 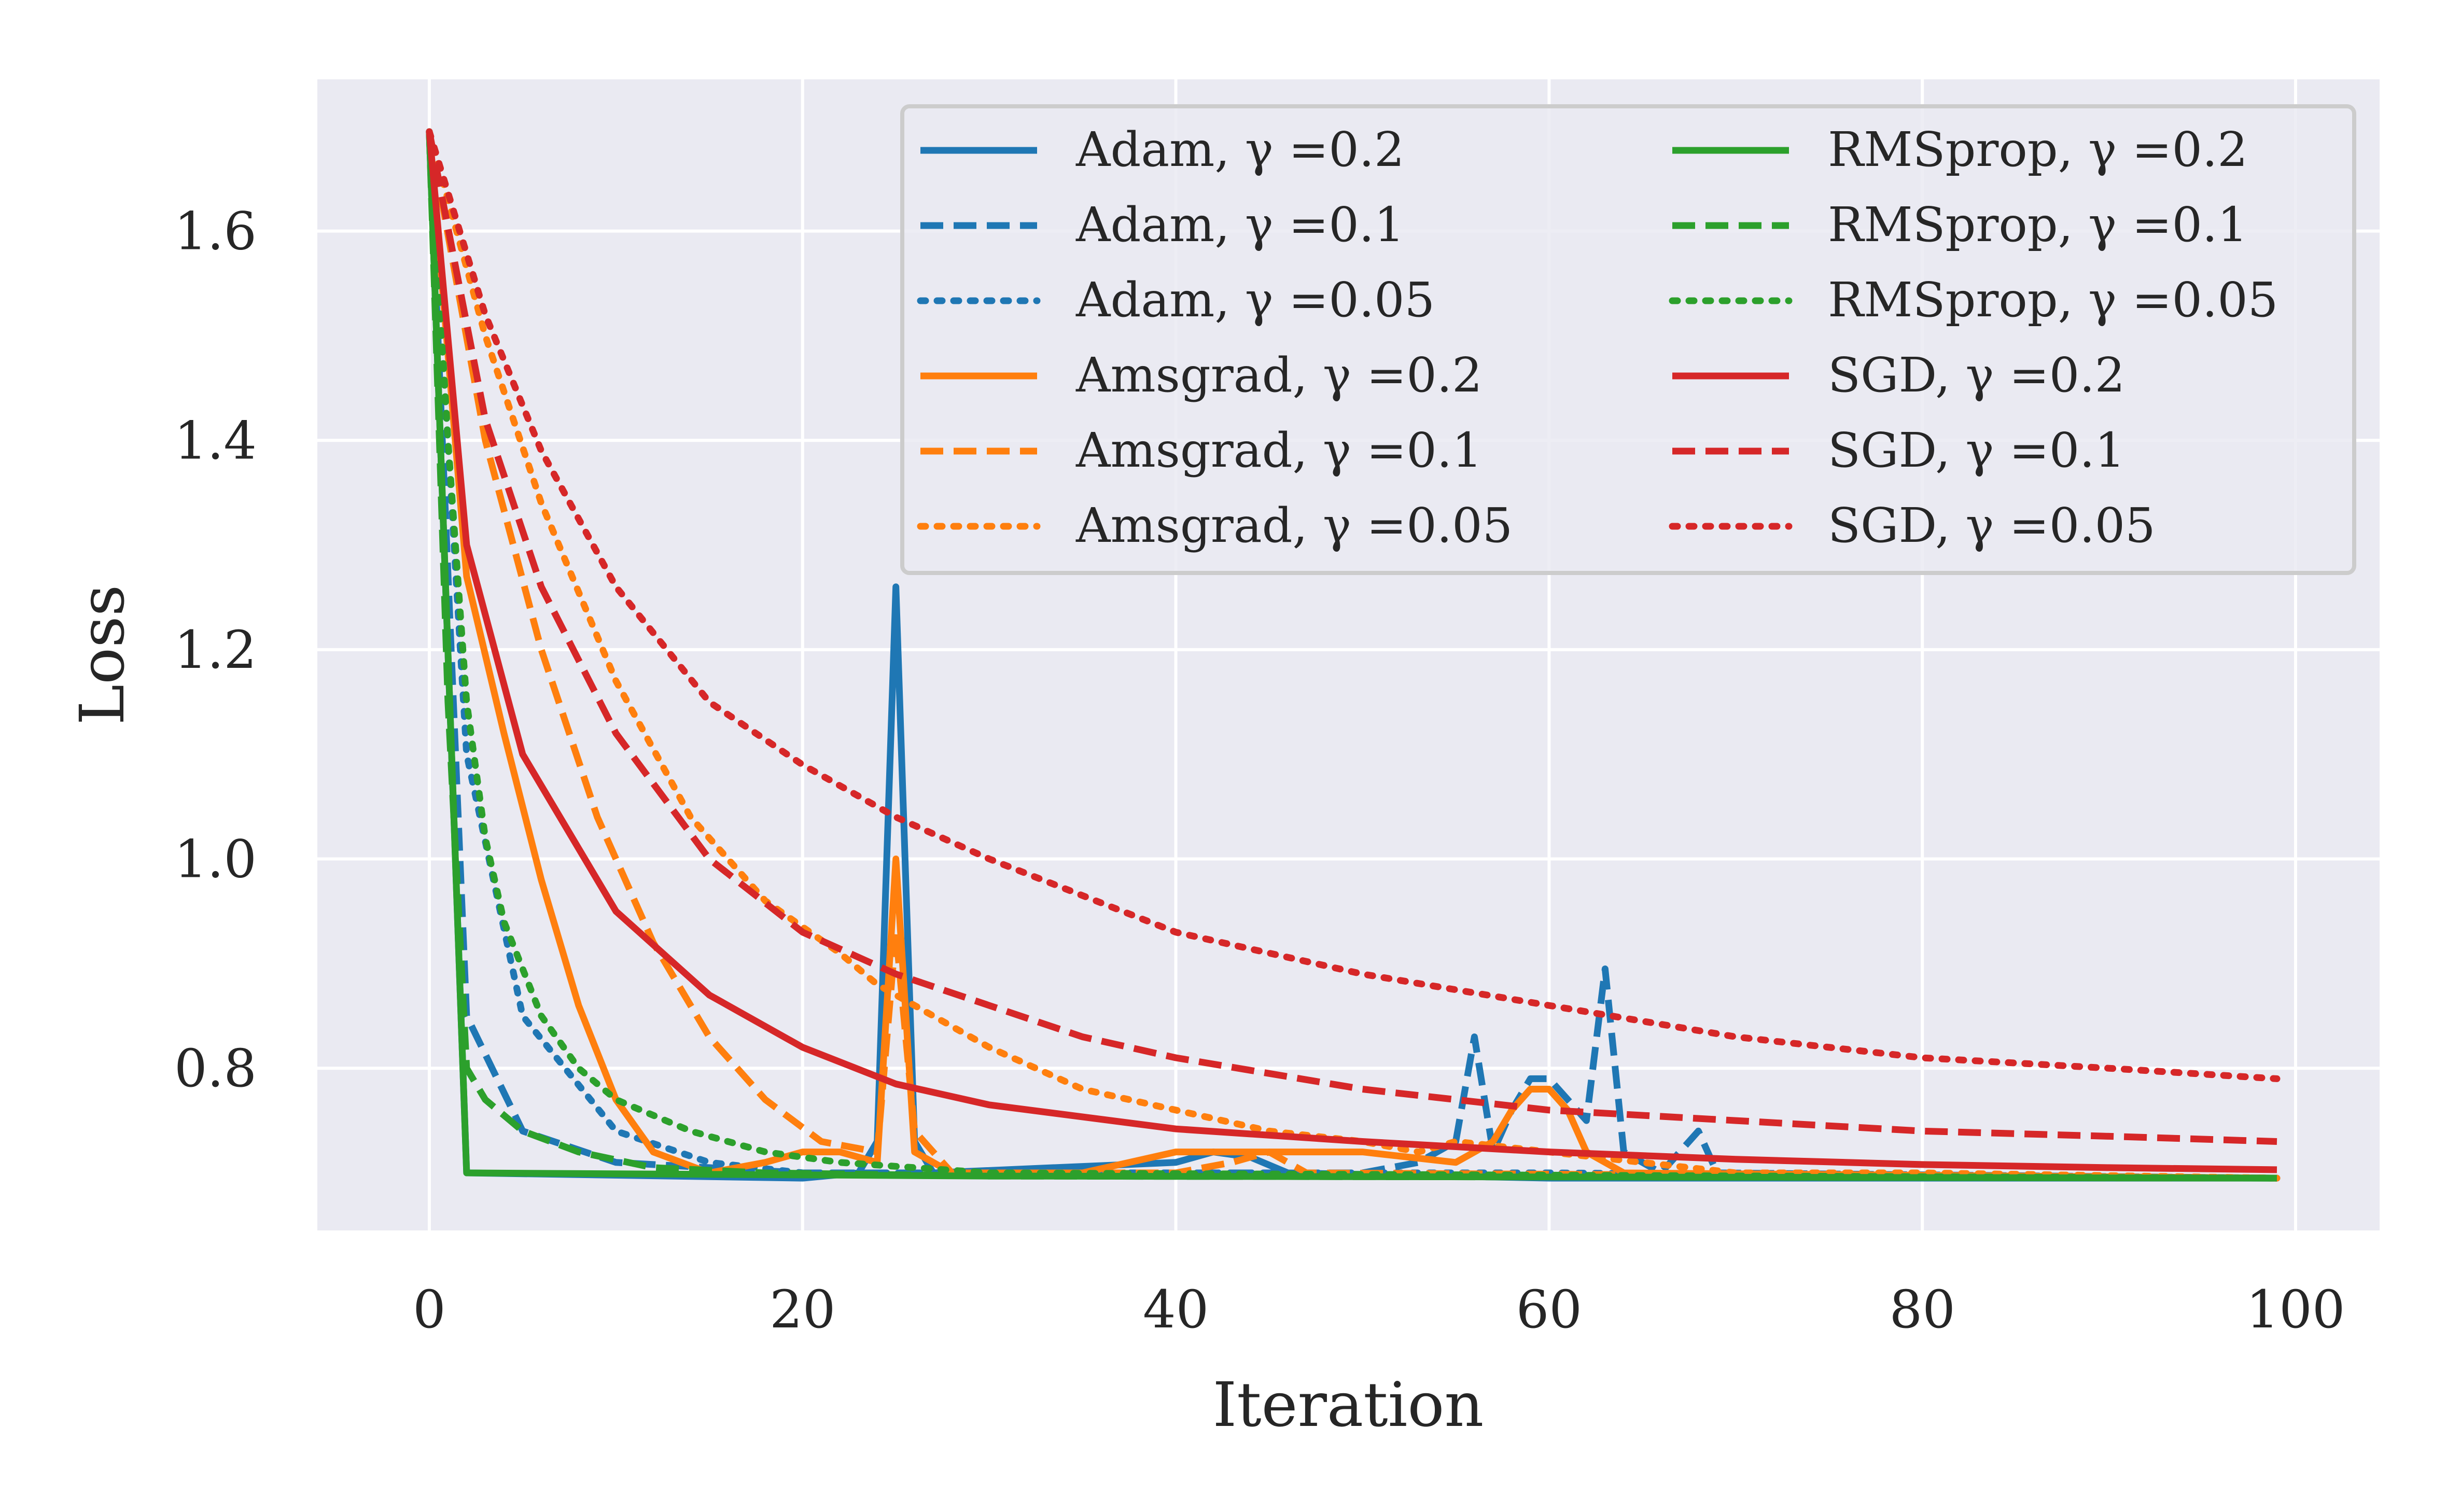 I want to click on x-tick-label: 60, so click(x=1549, y=1309).